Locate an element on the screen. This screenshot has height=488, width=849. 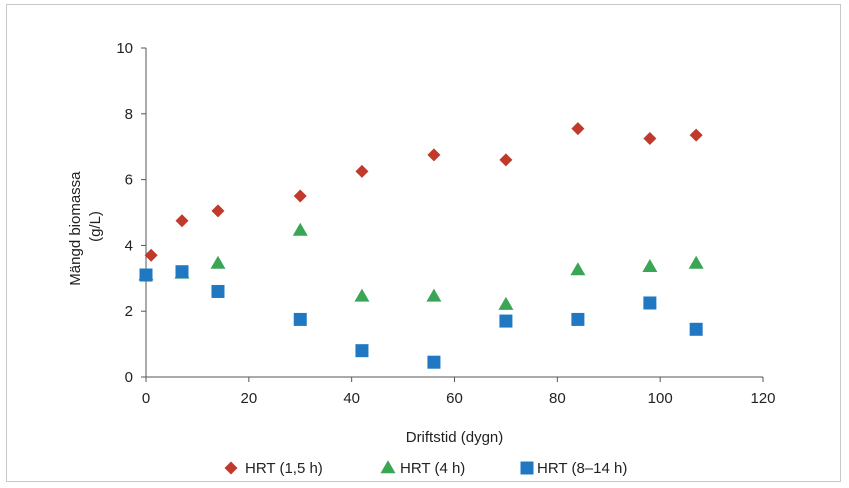
legend-item: HRT (1,5 h) is located at coordinates (273, 468).